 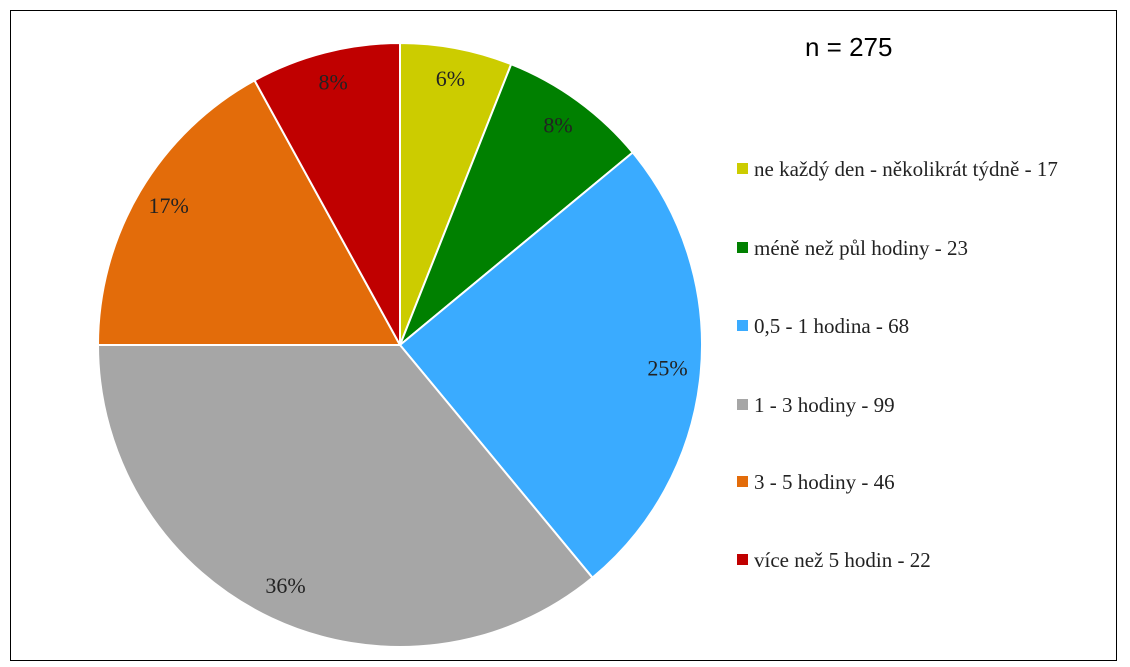 What do you see at coordinates (861, 248) in the screenshot?
I see `legend-label: méně než půl hodiny - 23` at bounding box center [861, 248].